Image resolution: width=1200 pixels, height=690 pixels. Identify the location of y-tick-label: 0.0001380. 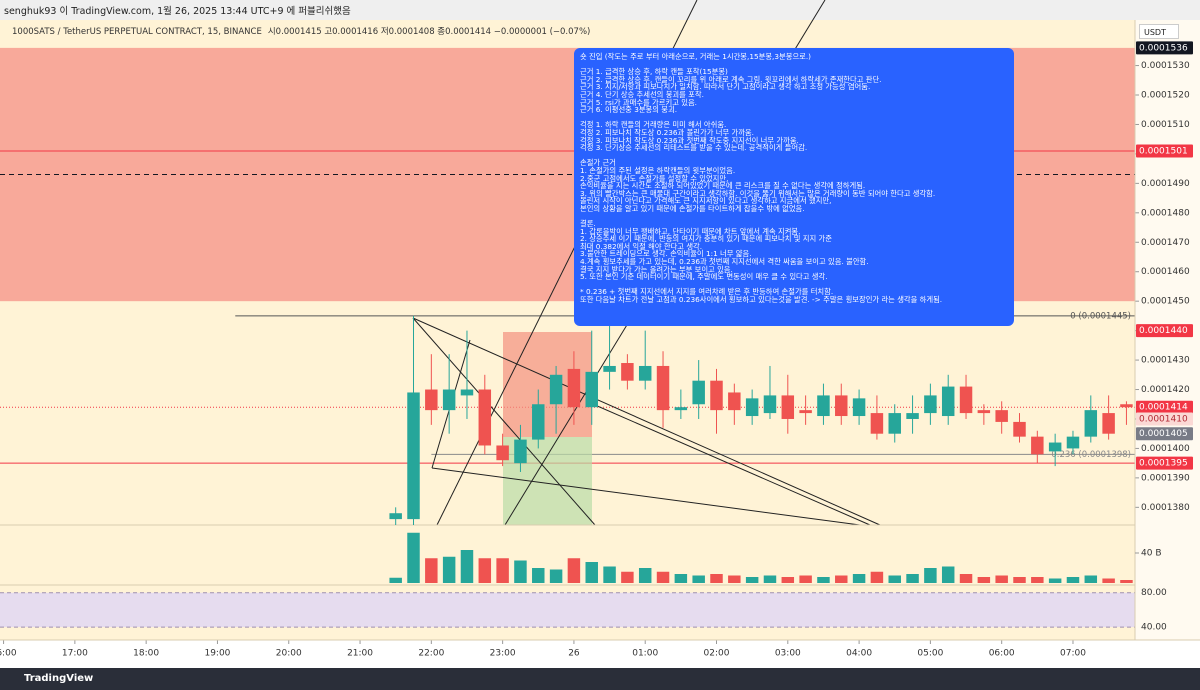
(1165, 508).